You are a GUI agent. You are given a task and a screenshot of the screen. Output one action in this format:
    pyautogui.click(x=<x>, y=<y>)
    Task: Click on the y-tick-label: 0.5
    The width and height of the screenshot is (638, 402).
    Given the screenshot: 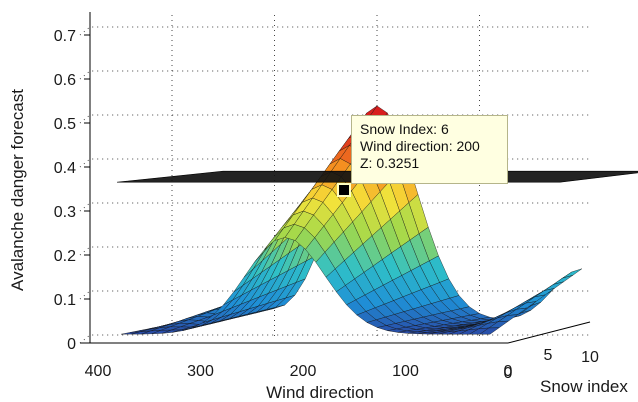 What is the action you would take?
    pyautogui.click(x=65, y=124)
    